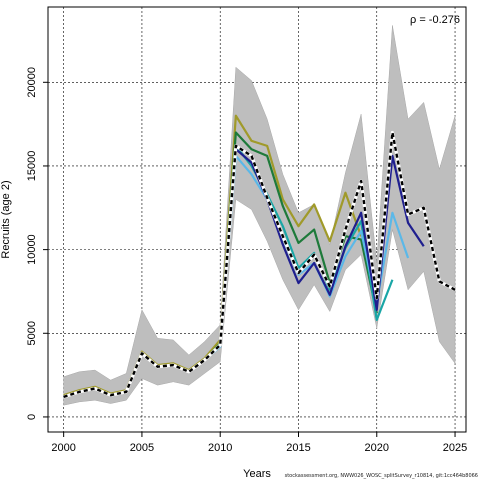  Describe the element at coordinates (6, 219) in the screenshot. I see `y-axis-title: Recruits (age 2)` at that location.